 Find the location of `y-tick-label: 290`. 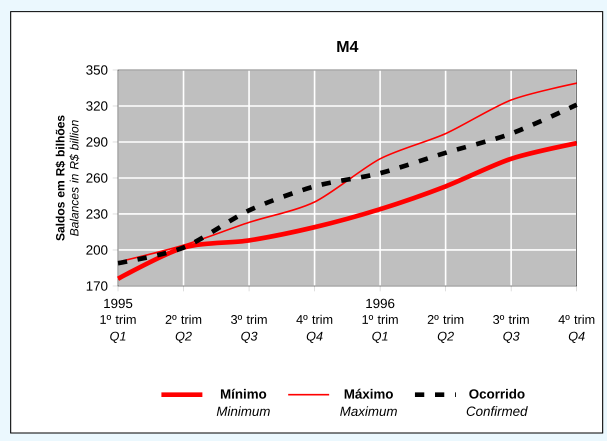

y-tick-label: 290 is located at coordinates (97, 142).